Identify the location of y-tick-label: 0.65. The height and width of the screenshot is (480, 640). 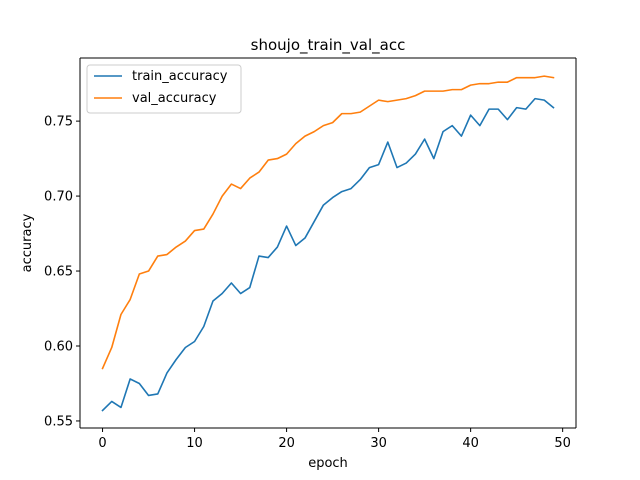
(58, 272).